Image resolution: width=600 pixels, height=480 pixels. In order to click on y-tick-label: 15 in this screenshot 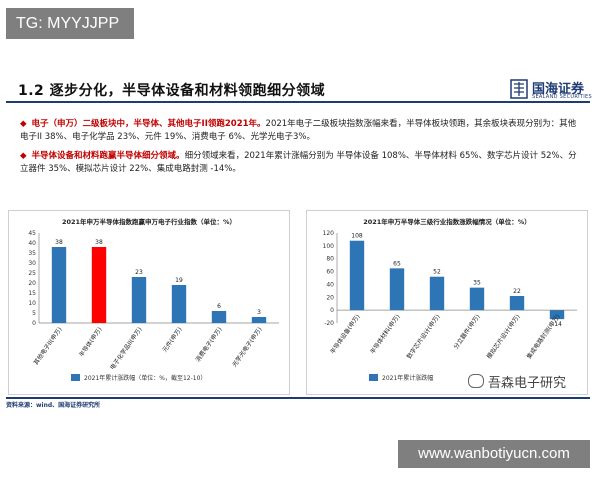, I will do `click(32, 293)`.